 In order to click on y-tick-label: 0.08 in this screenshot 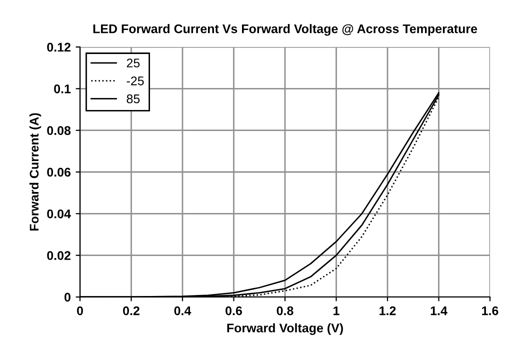, I will do `click(59, 130)`.